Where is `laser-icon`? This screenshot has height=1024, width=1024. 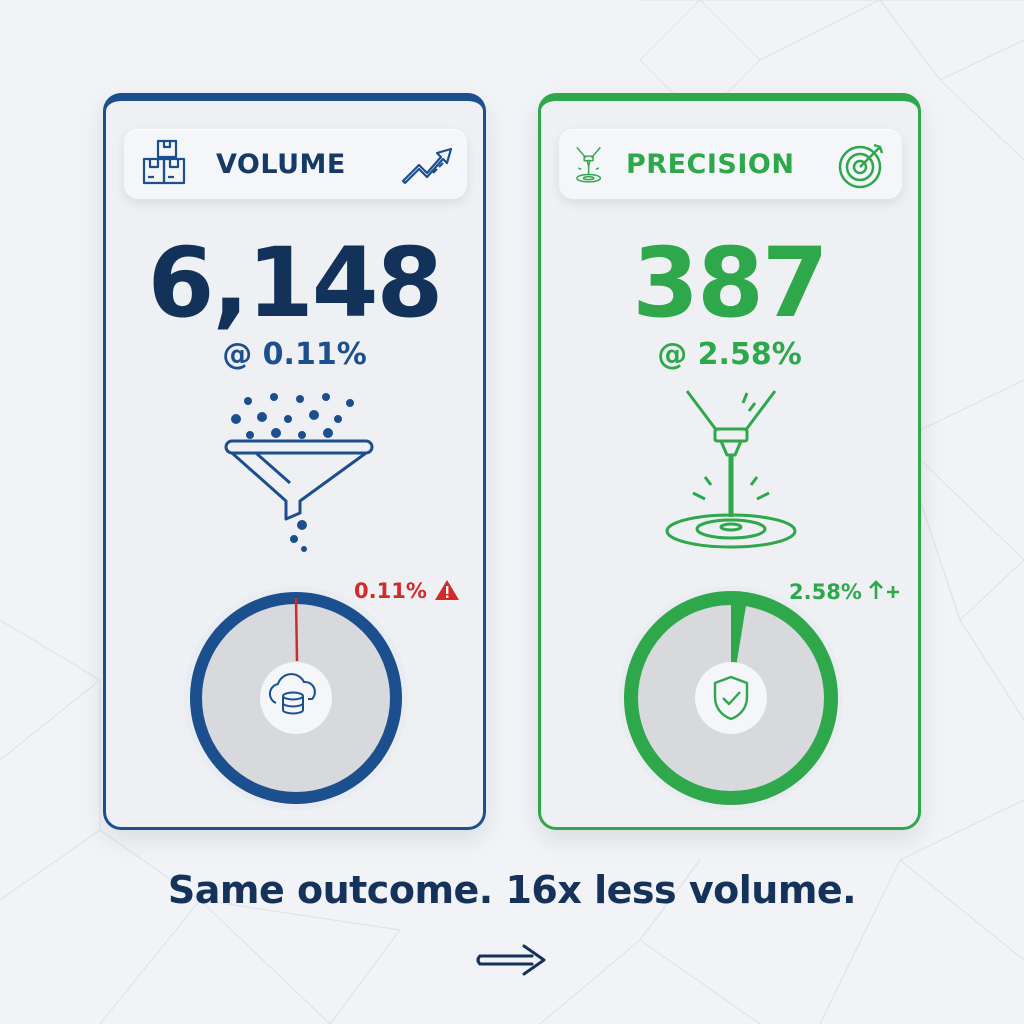
laser-icon is located at coordinates (589, 164).